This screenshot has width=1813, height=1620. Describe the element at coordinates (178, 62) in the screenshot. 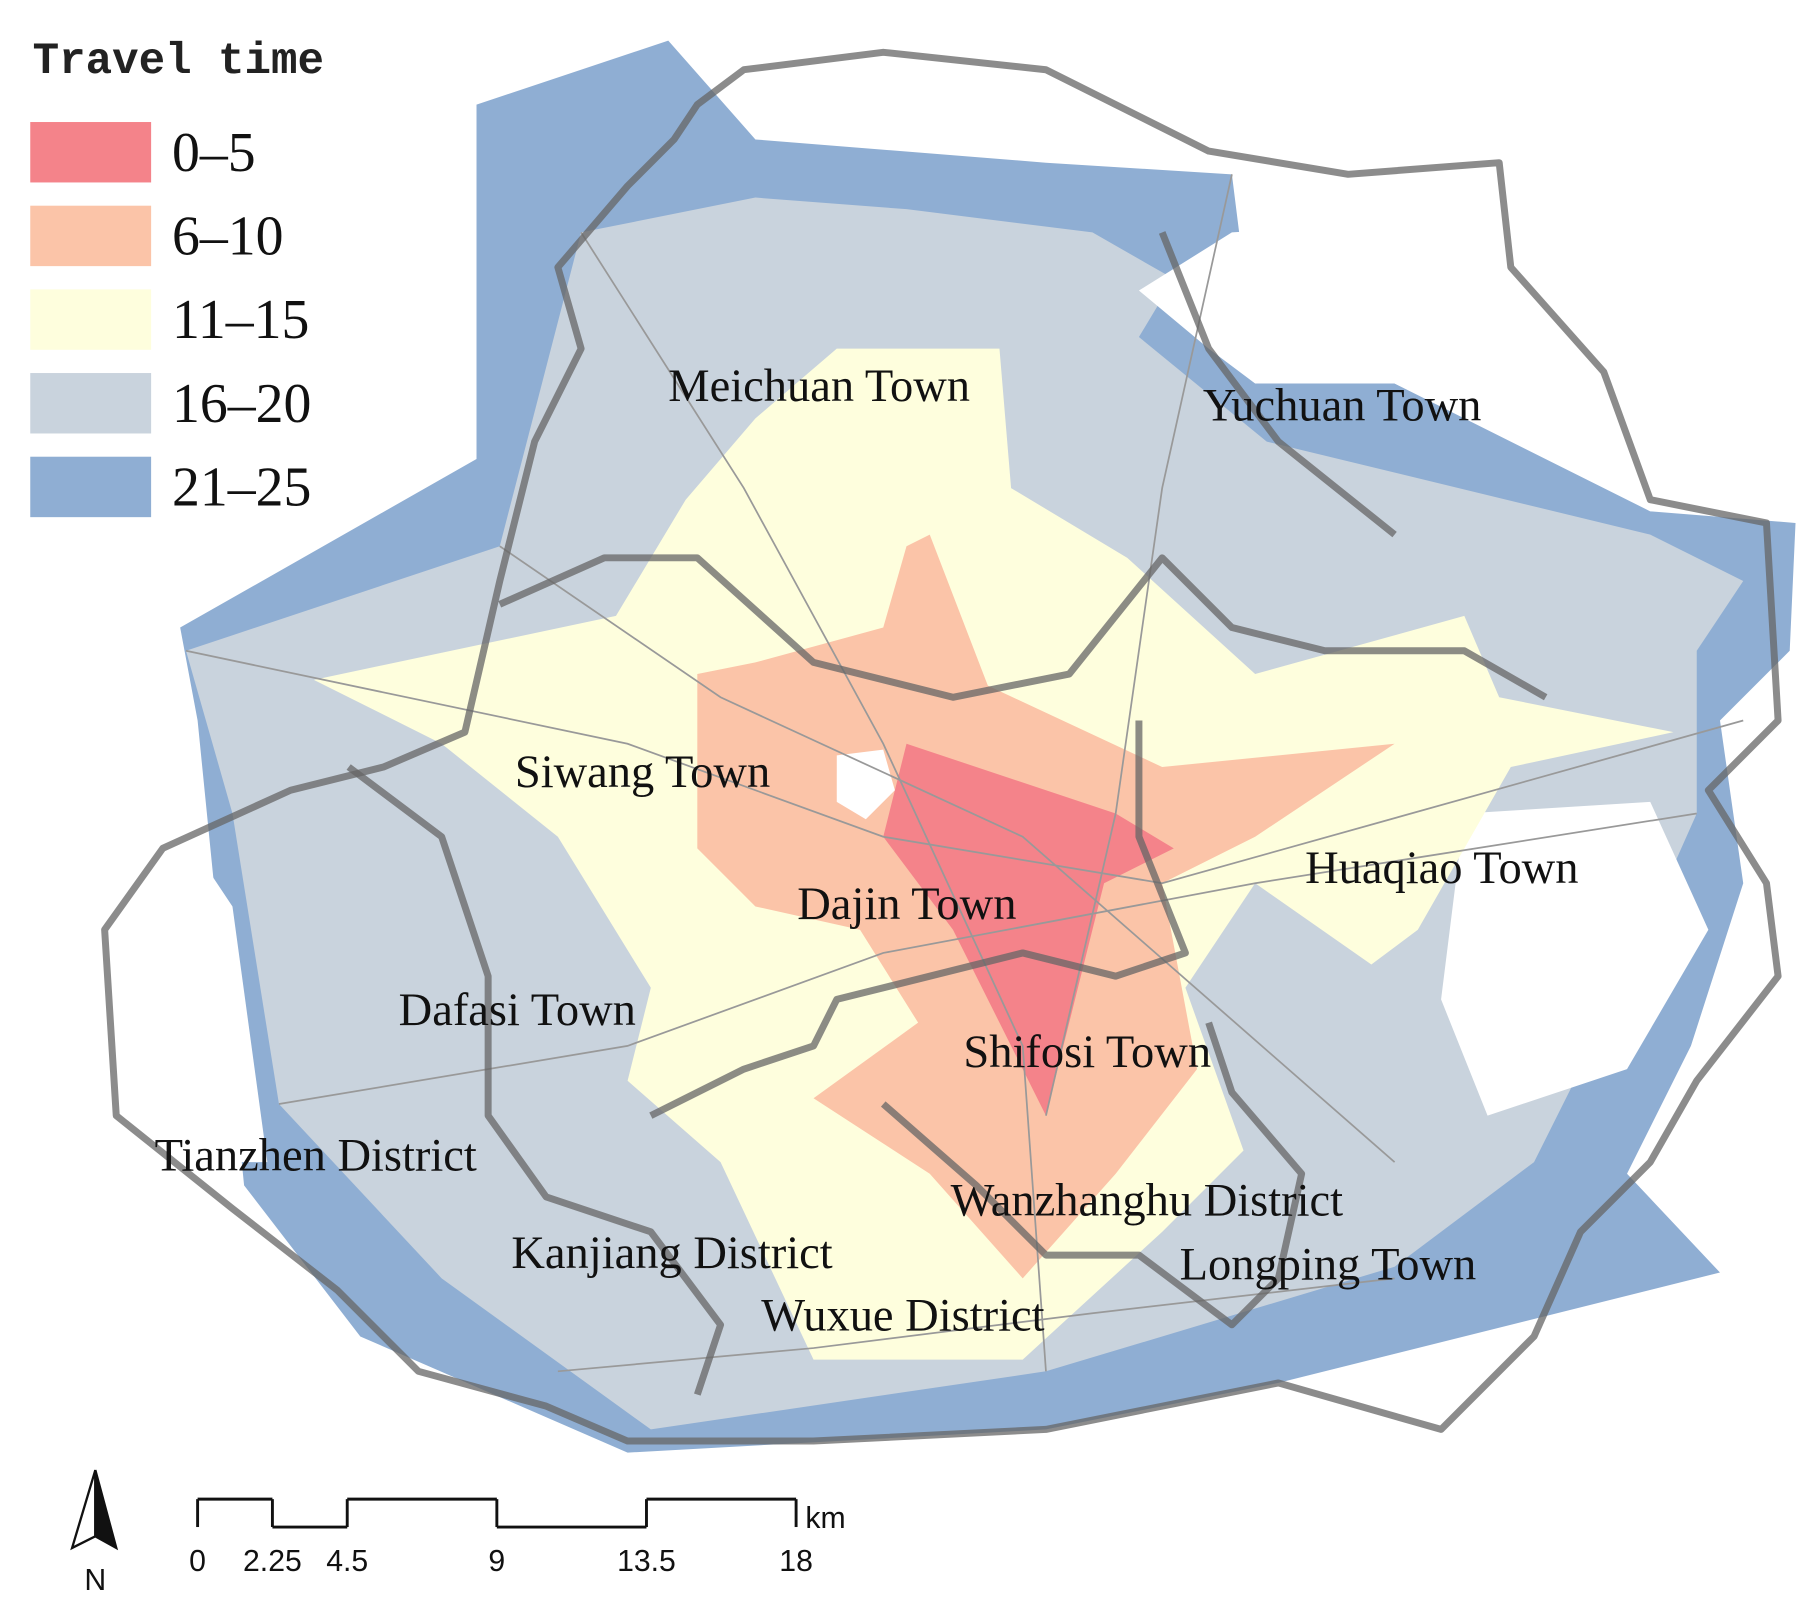

I see `legend-title: Travel time` at that location.